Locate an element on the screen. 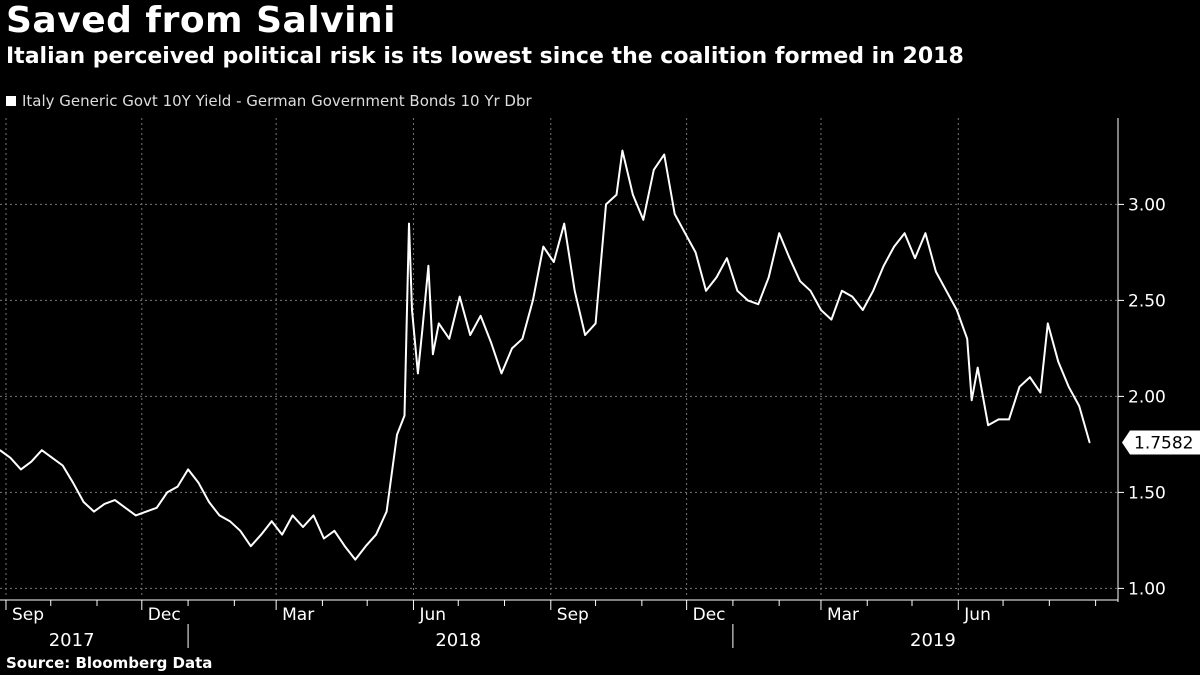  last-value-callout: 1.7582 is located at coordinates (1161, 442).